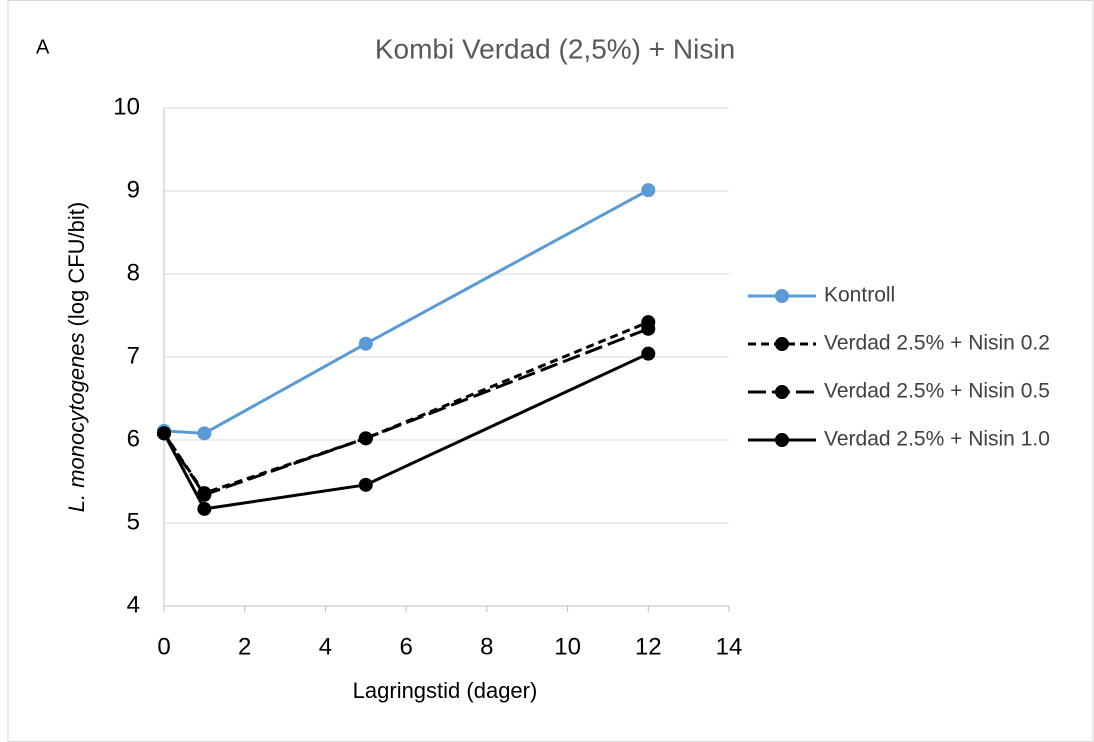 This screenshot has height=742, width=1094. I want to click on x-tick-label: 8, so click(486, 646).